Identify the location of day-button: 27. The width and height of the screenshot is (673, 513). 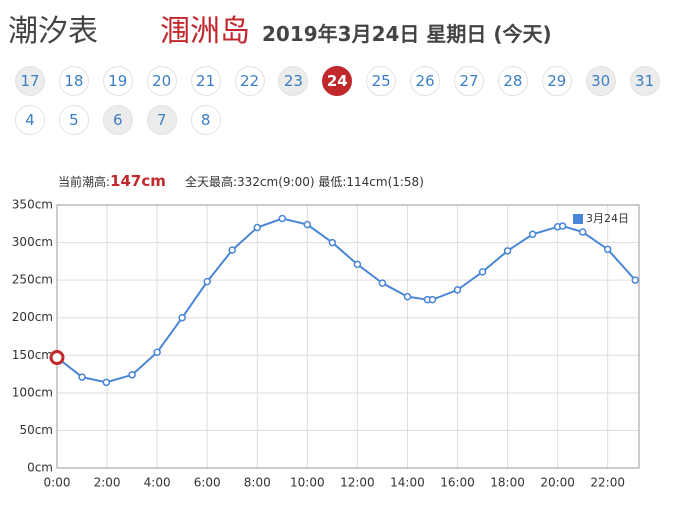
(469, 81).